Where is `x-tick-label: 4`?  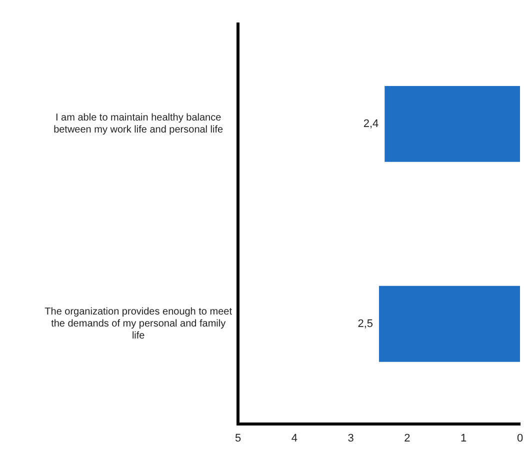
x-tick-label: 4 is located at coordinates (294, 438).